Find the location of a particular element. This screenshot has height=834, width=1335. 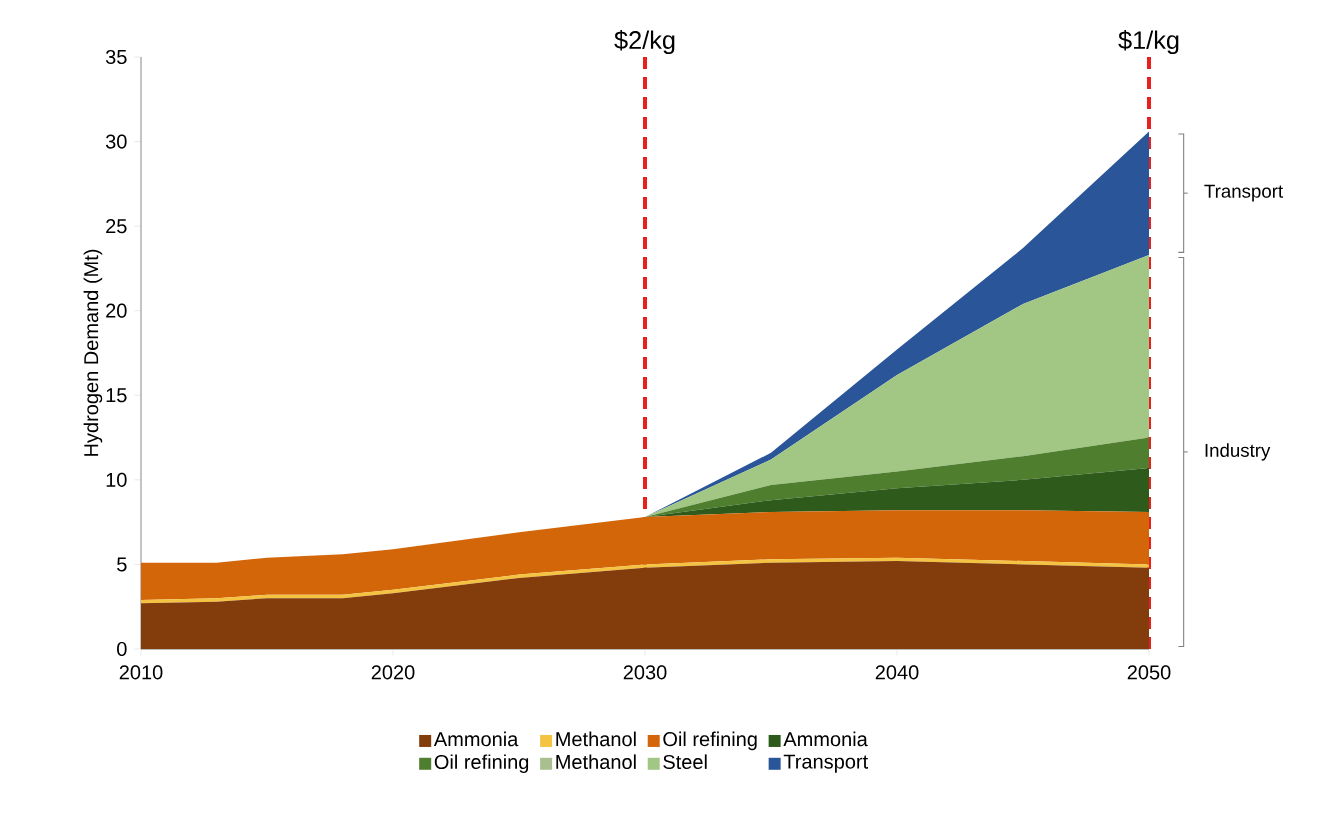

y-tick-label: 25 is located at coordinates (116, 226).